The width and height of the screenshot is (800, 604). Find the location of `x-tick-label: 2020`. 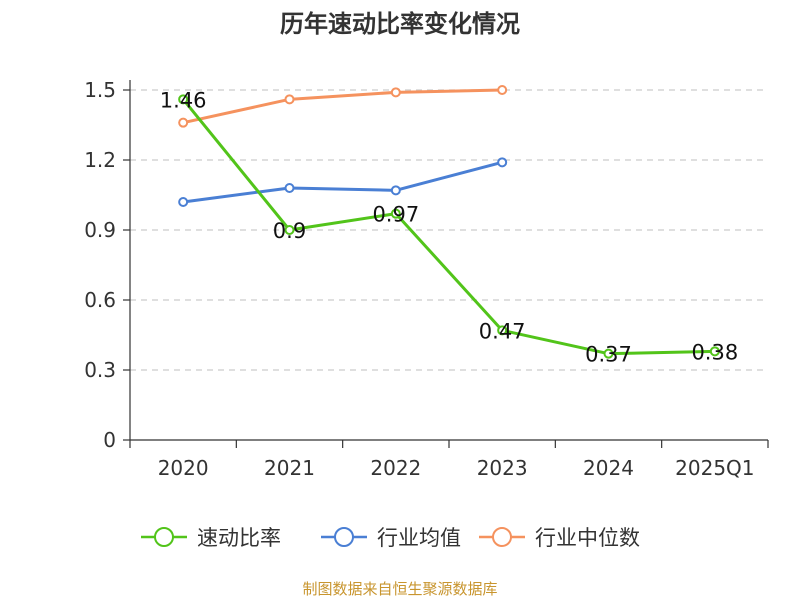

x-tick-label: 2020 is located at coordinates (183, 468).